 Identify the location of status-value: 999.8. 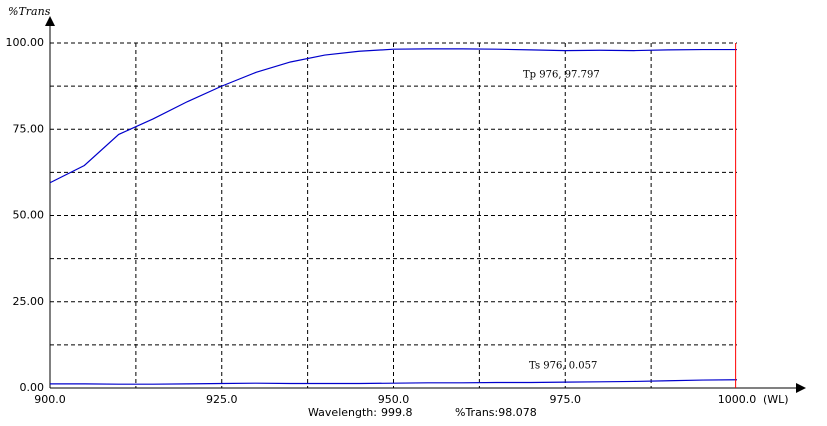
(397, 412).